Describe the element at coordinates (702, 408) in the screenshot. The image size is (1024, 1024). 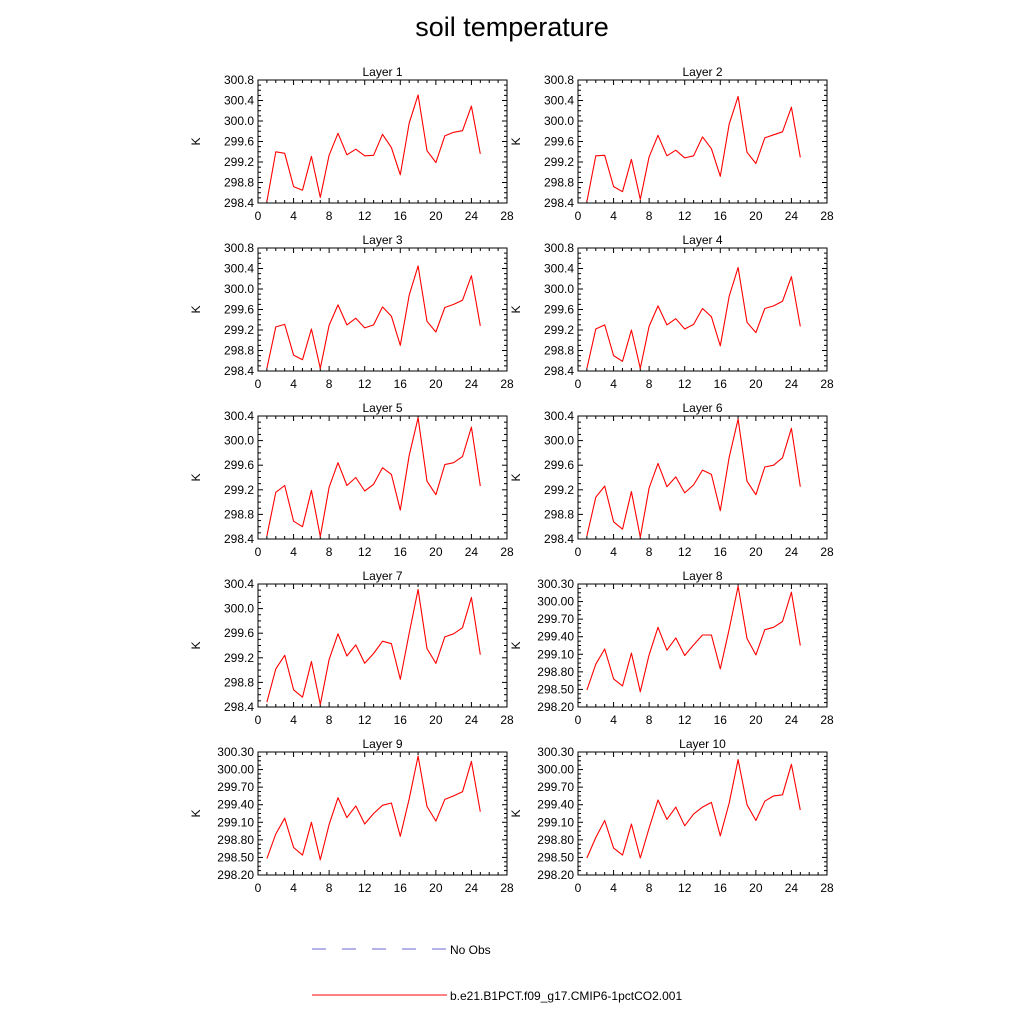
I see `panel-title: Layer 6` at that location.